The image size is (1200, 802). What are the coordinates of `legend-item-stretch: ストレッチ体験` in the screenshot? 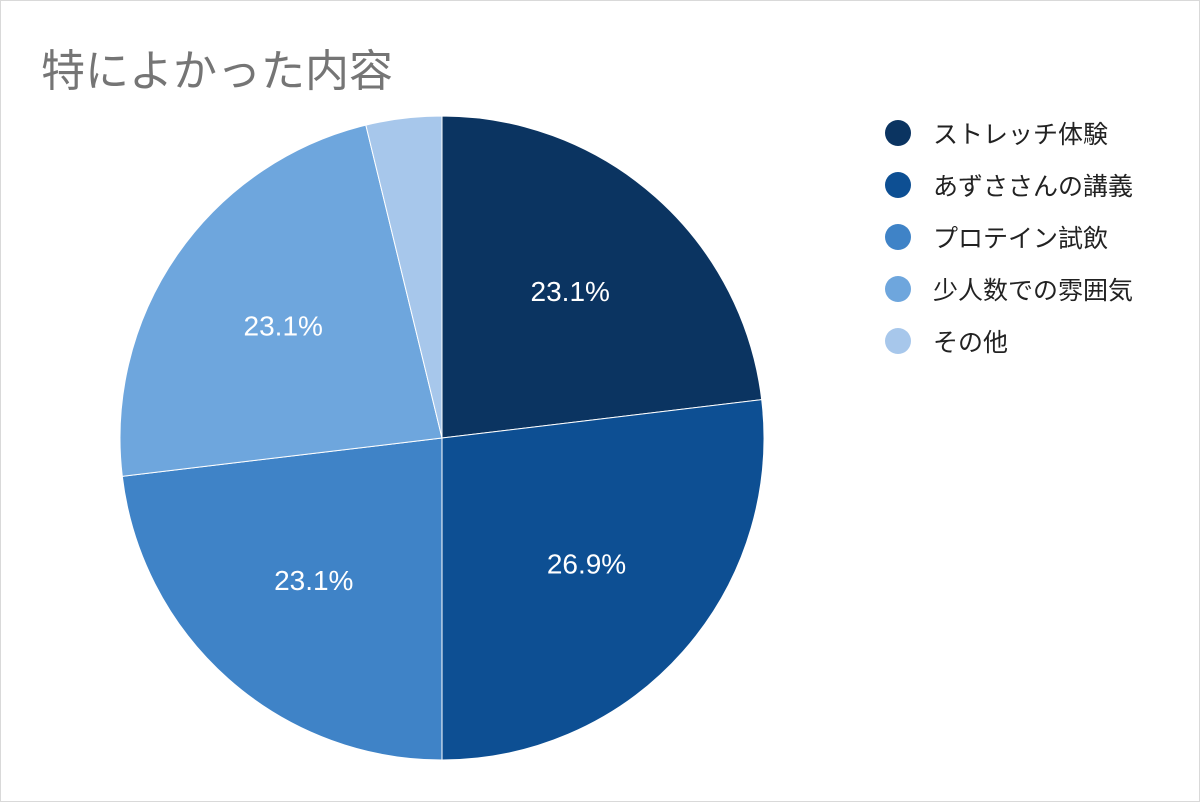 It's located at (1009, 133).